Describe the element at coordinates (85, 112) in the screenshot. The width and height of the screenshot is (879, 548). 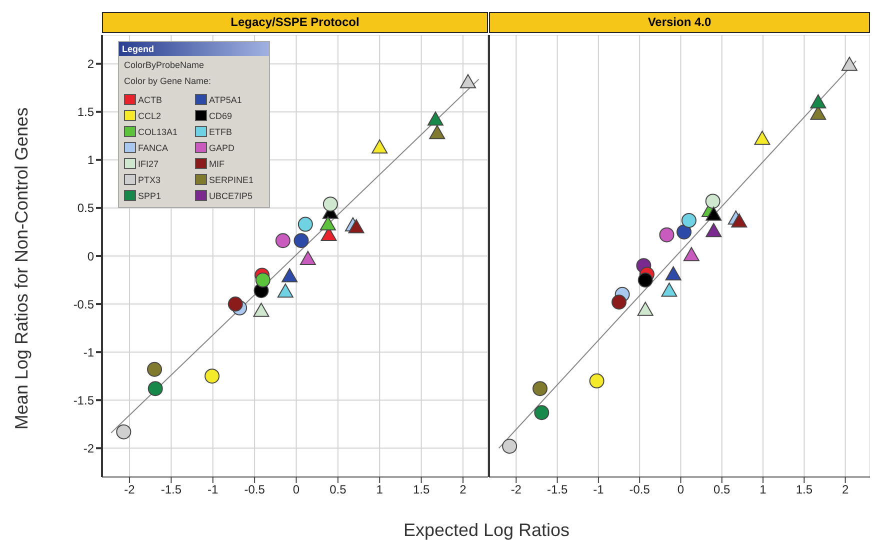
I see `y-tick-label: 1.5` at that location.